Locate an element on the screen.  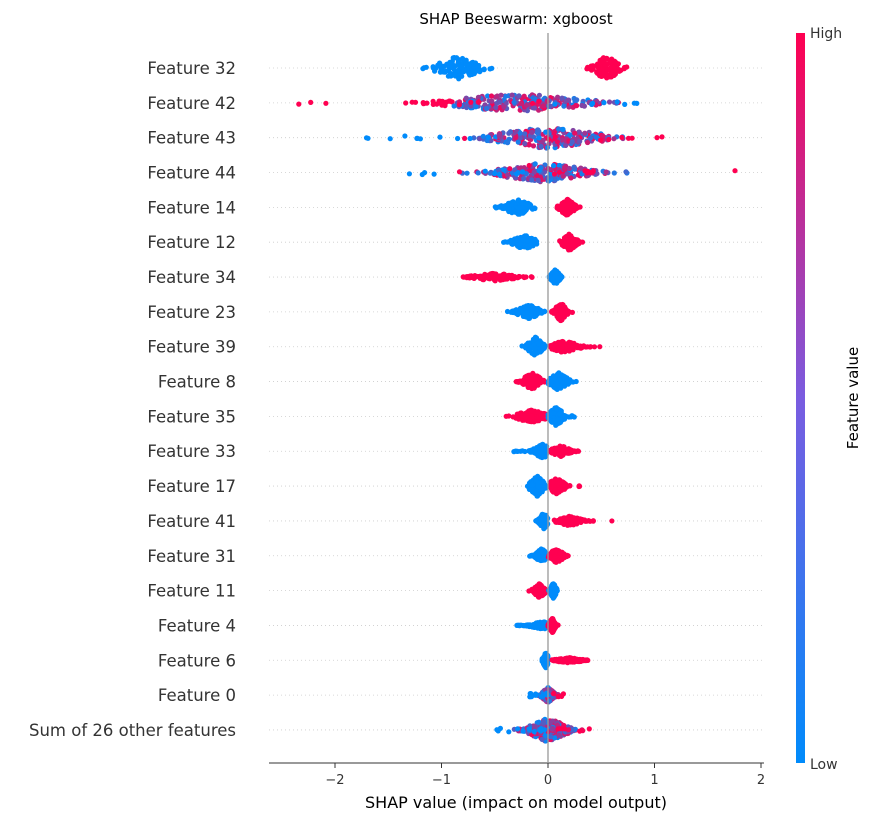
x-axis-label: SHAP value (impact on model output) is located at coordinates (516, 802).